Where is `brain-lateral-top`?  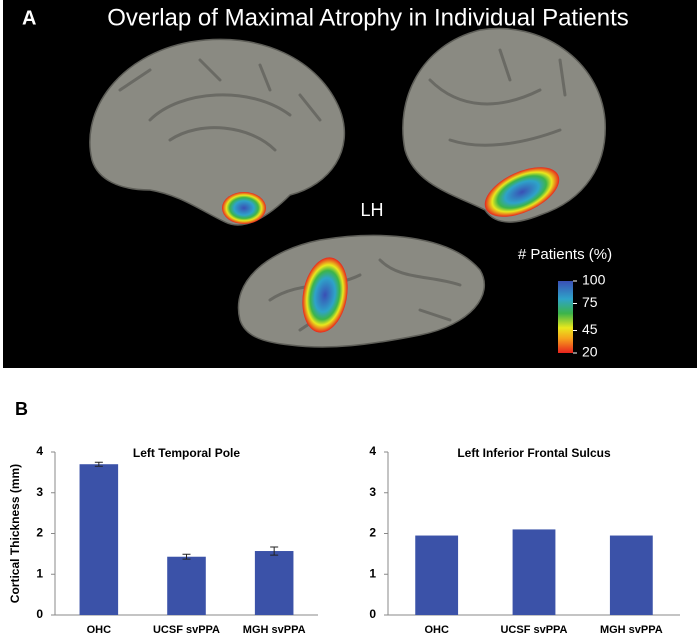
brain-lateral-top is located at coordinates (504, 125).